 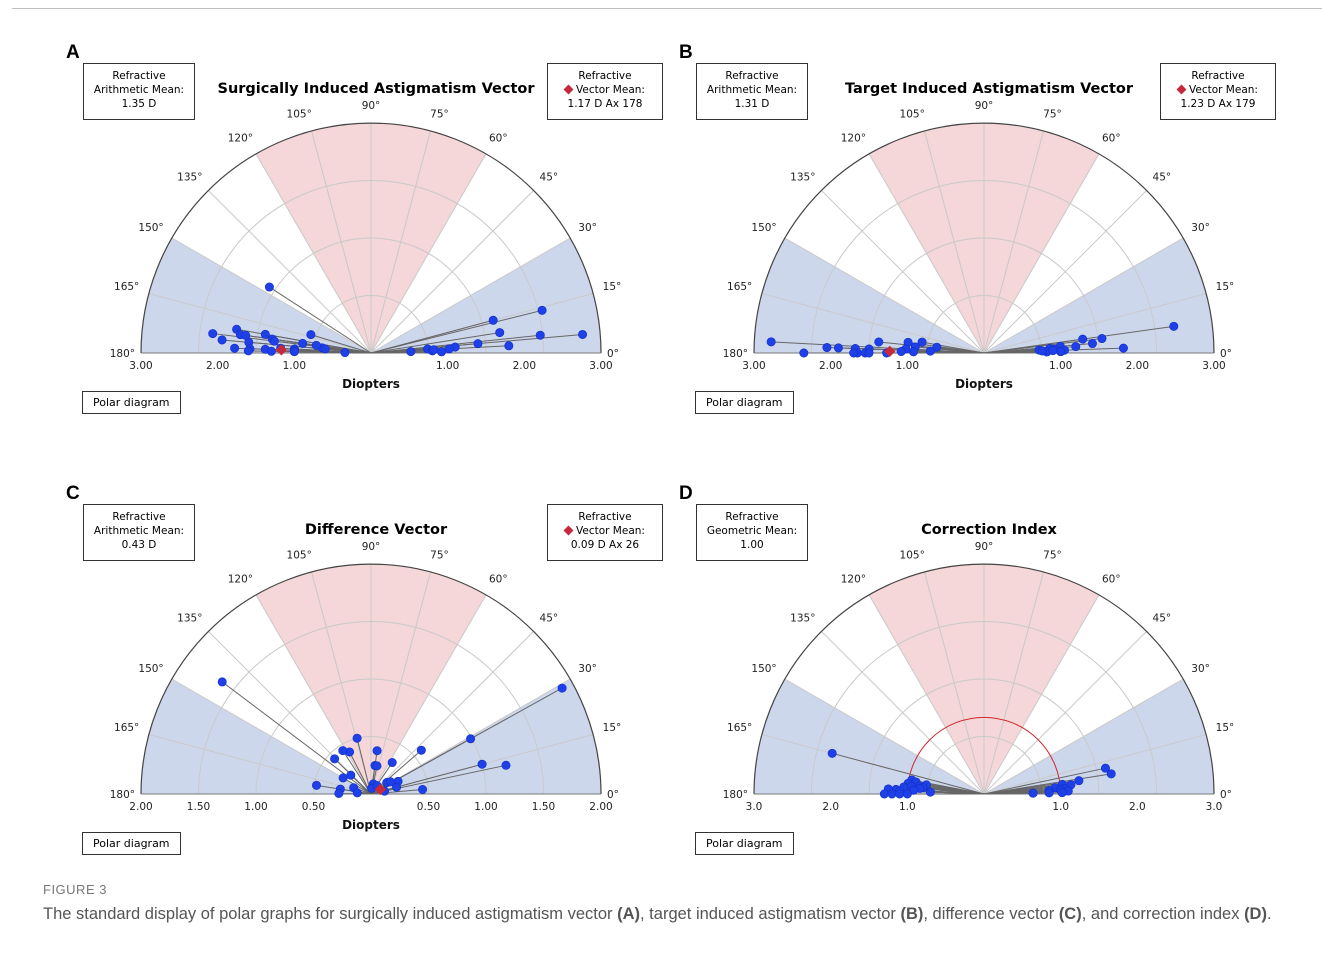 I want to click on panel-label: C, so click(x=73, y=493).